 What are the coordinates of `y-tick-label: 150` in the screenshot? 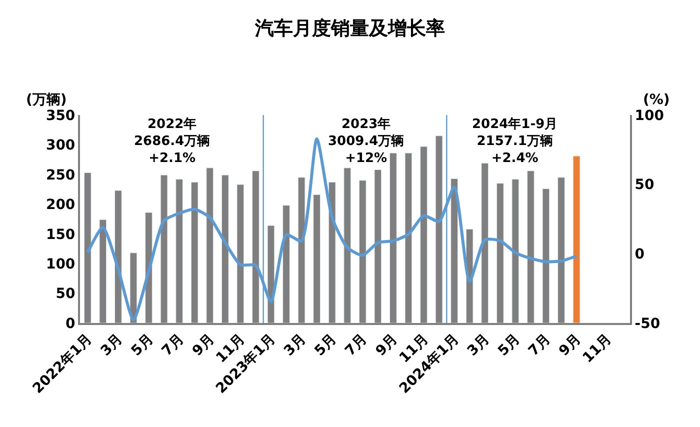 It's located at (61, 234).